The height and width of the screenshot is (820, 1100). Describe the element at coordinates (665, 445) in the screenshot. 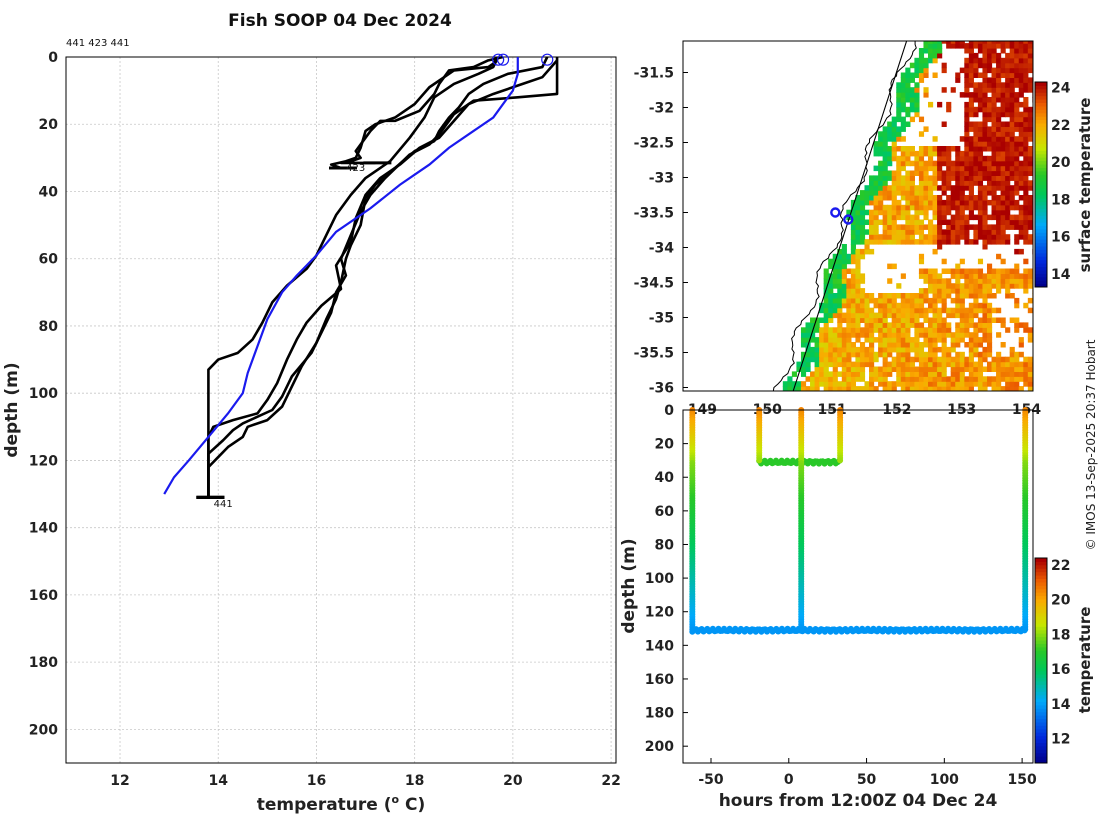

I see `transect-y-tick-label: 20` at that location.